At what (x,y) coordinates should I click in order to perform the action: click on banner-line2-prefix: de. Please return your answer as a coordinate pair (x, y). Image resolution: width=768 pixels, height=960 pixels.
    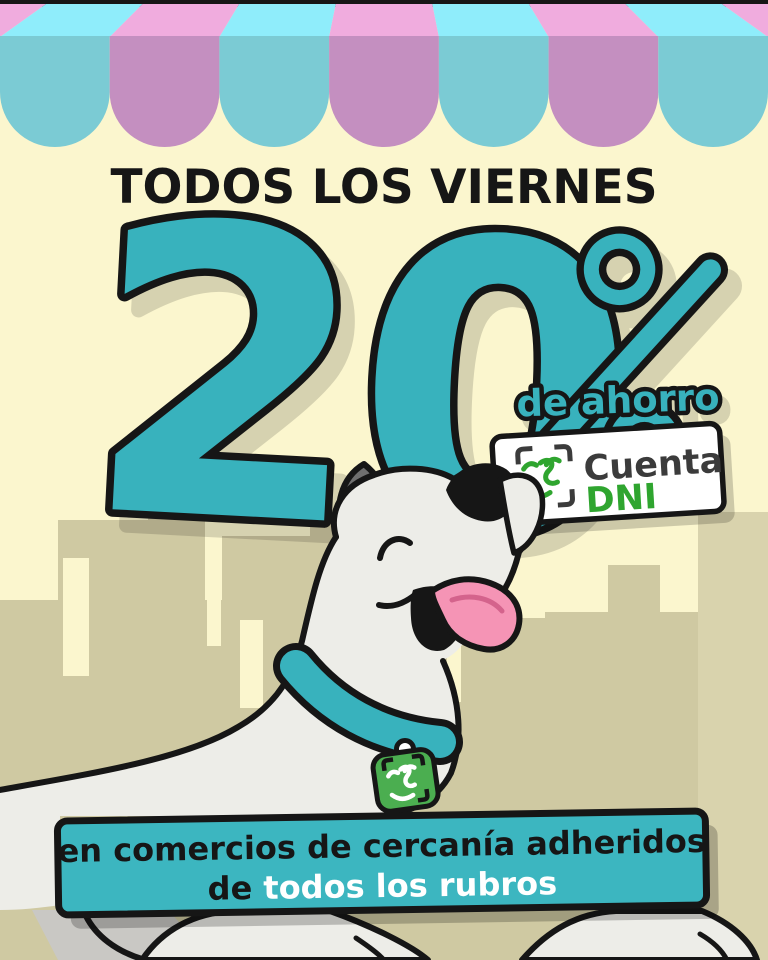
    Looking at the image, I should click on (235, 888).